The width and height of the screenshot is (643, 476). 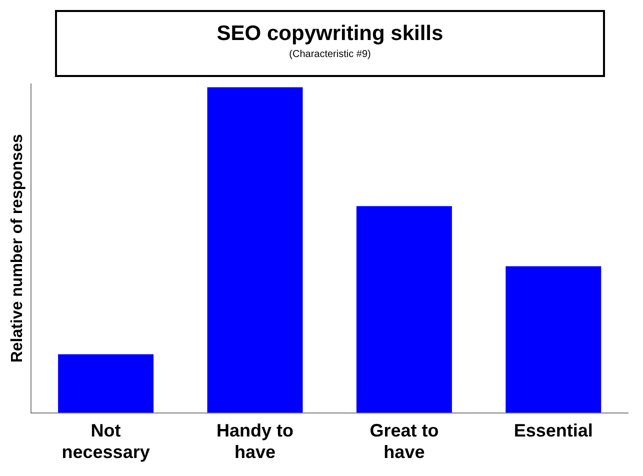 What do you see at coordinates (404, 441) in the screenshot?
I see `x-tick-label: Great to have` at bounding box center [404, 441].